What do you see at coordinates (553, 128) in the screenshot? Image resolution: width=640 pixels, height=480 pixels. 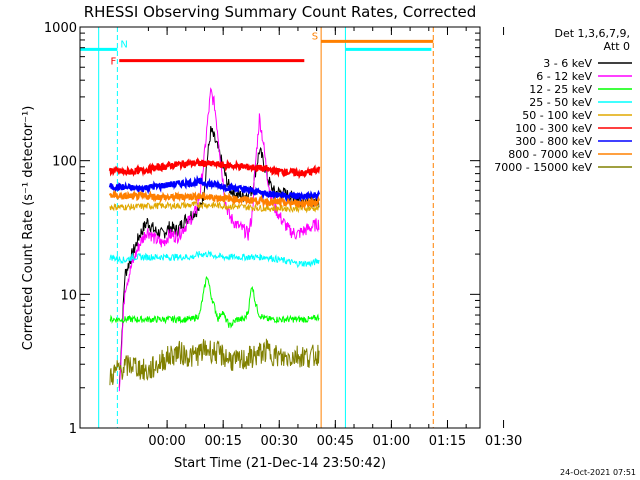 I see `legend-label: 100 - 300 keV` at bounding box center [553, 128].